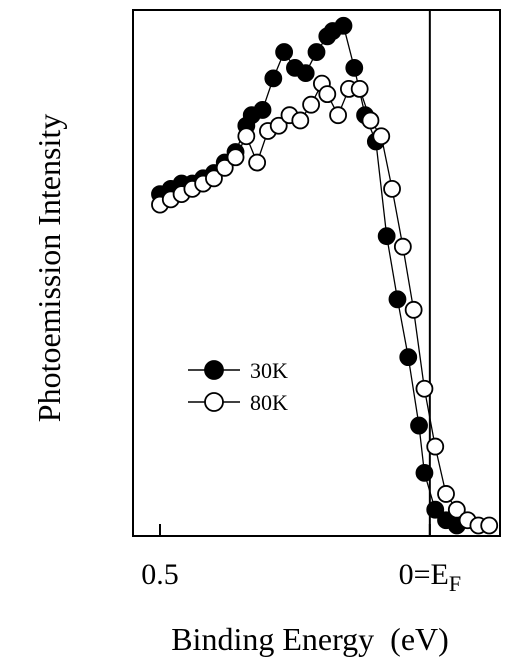 This screenshot has height=664, width=517. I want to click on x-tick-label: 0.5, so click(160, 574).